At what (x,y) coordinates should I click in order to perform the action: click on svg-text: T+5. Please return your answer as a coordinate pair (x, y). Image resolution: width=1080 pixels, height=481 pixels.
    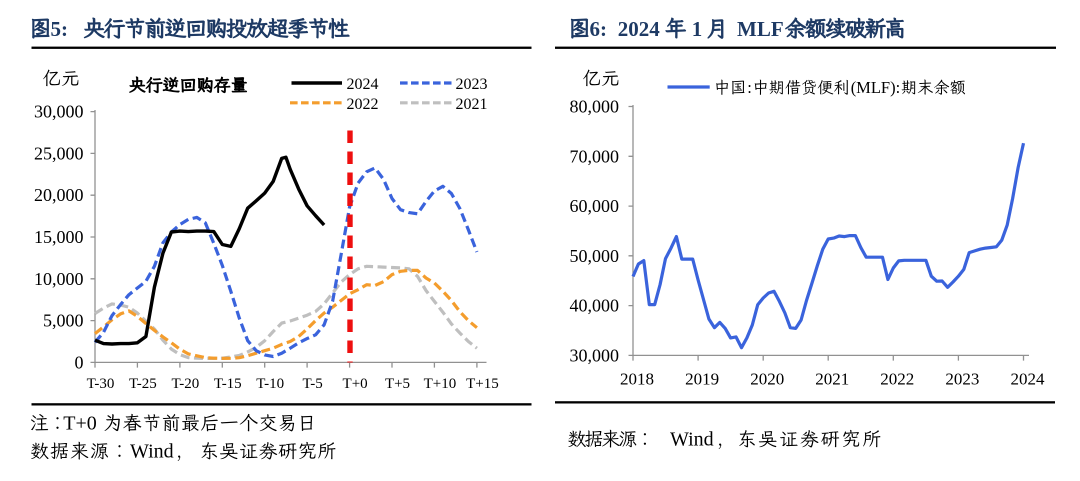
    Looking at the image, I should click on (397, 384).